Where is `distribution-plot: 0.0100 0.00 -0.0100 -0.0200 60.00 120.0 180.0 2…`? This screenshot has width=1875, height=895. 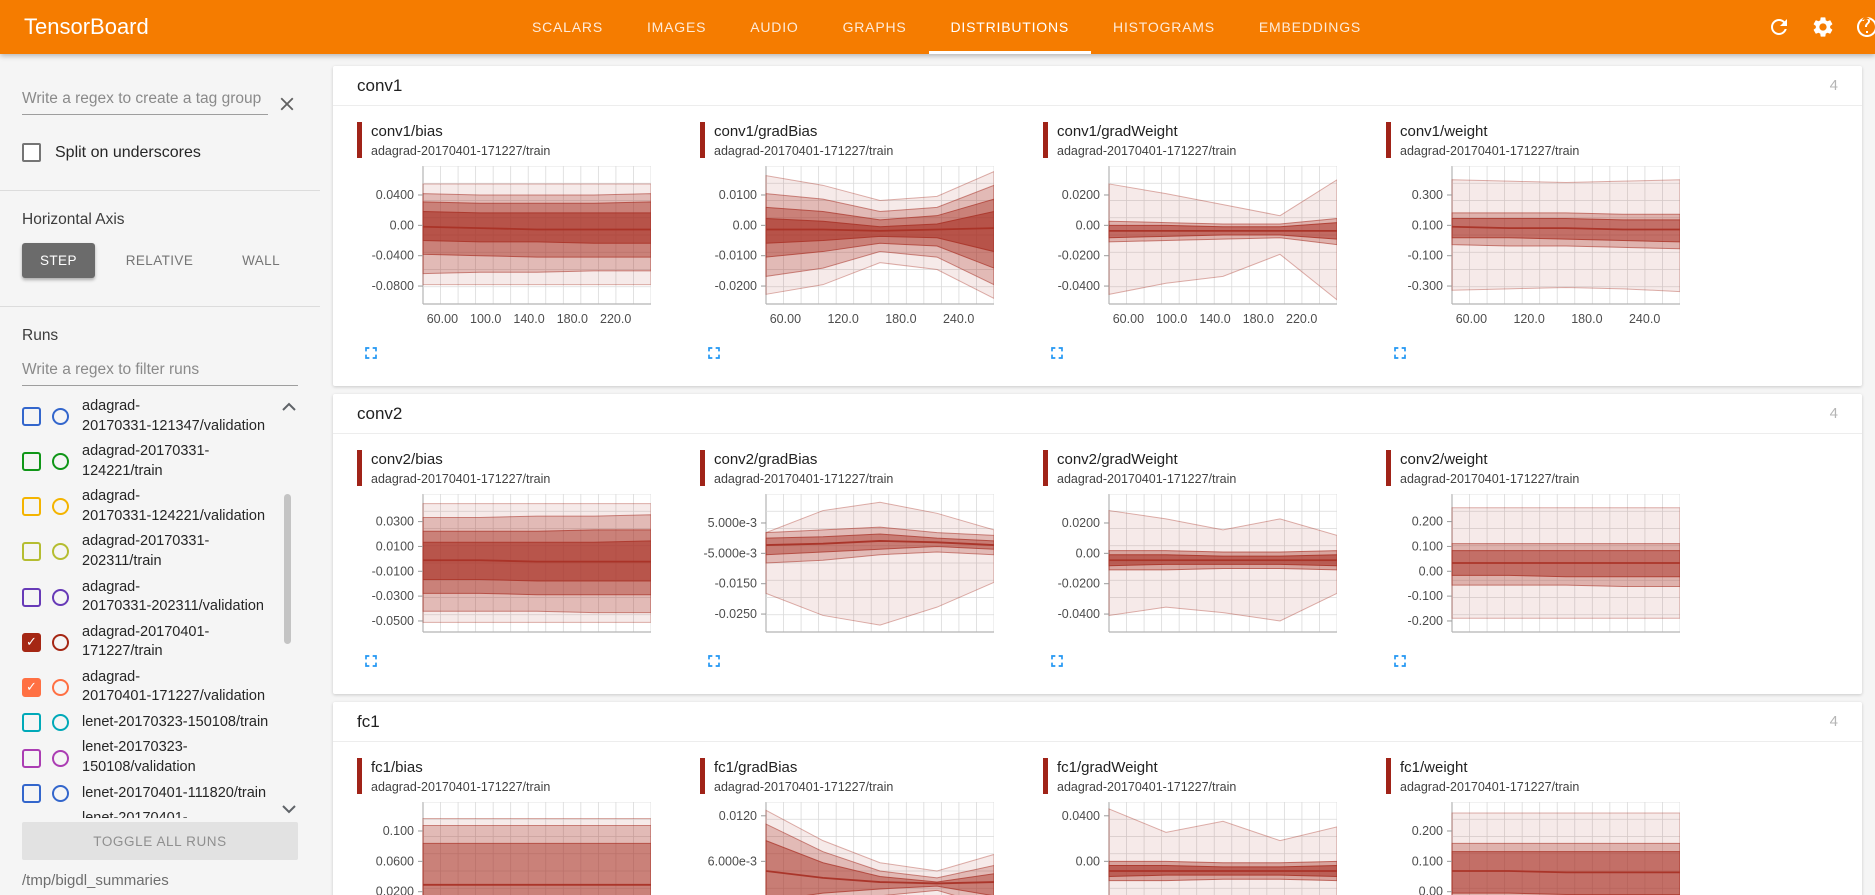
distribution-plot: 0.0100 0.00 -0.0100 -0.0200 60.00 120.0 180.0 2… is located at coordinates (847, 248).